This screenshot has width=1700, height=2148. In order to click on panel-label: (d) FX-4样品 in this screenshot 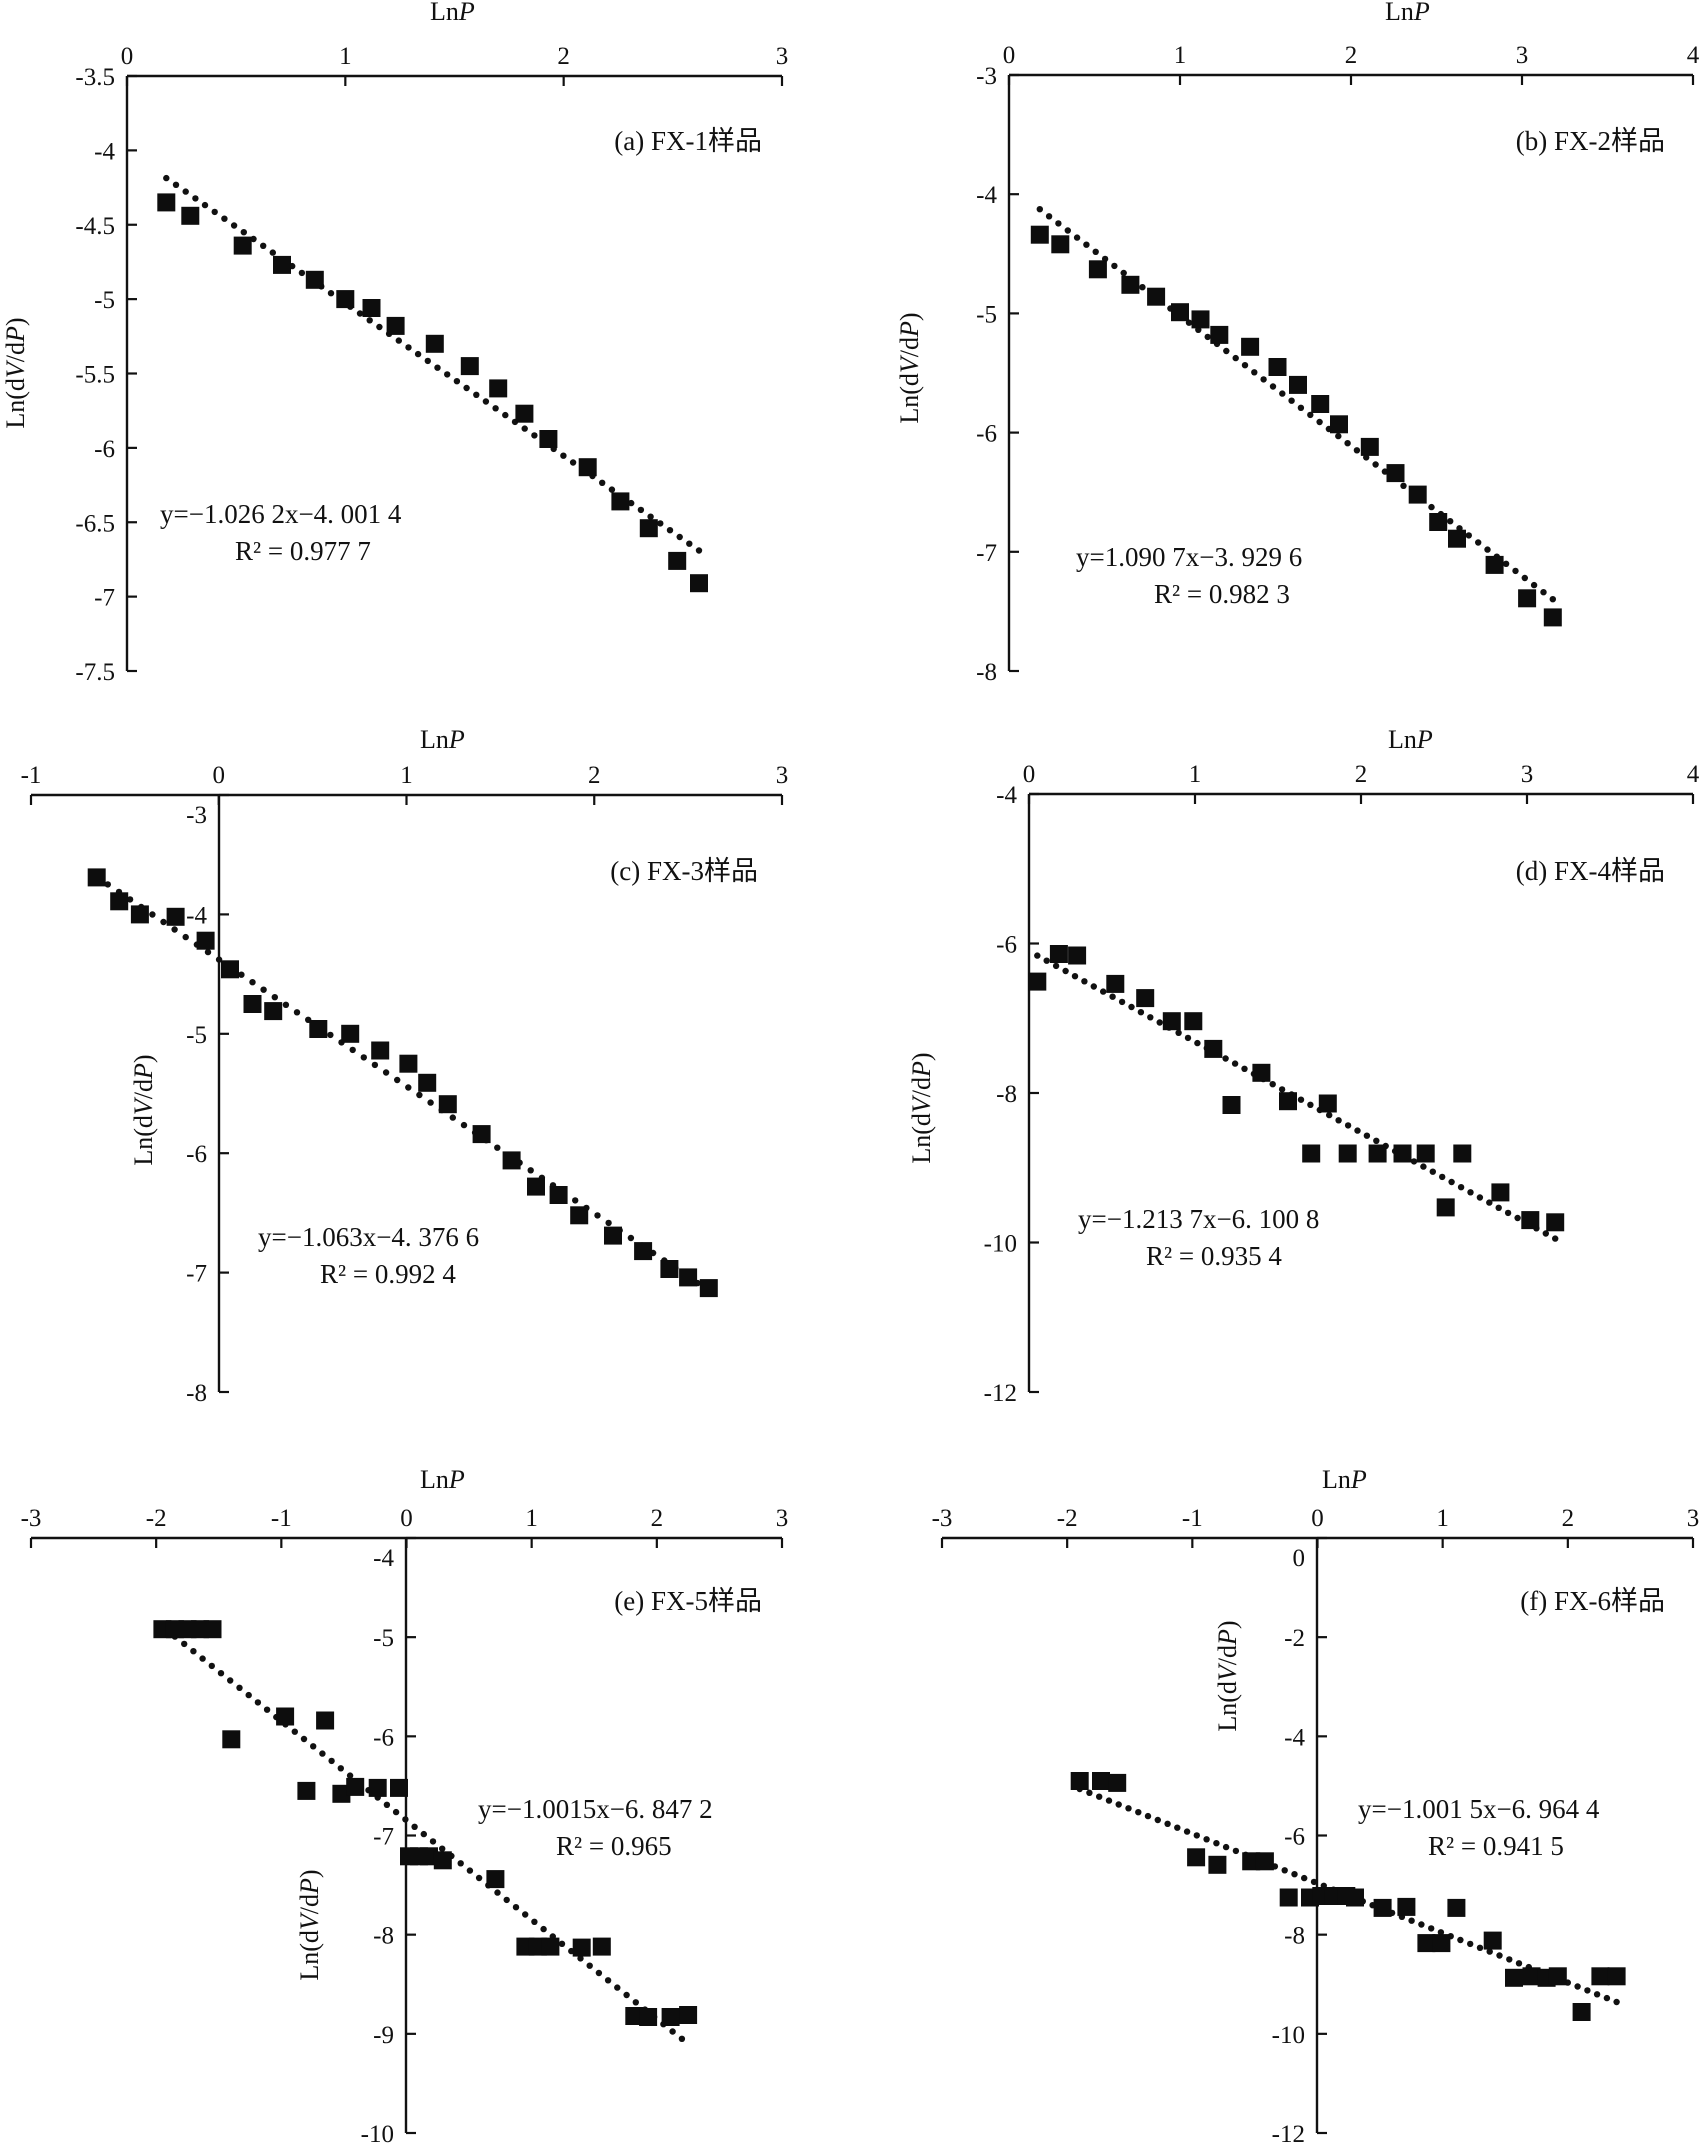, I will do `click(1590, 871)`.